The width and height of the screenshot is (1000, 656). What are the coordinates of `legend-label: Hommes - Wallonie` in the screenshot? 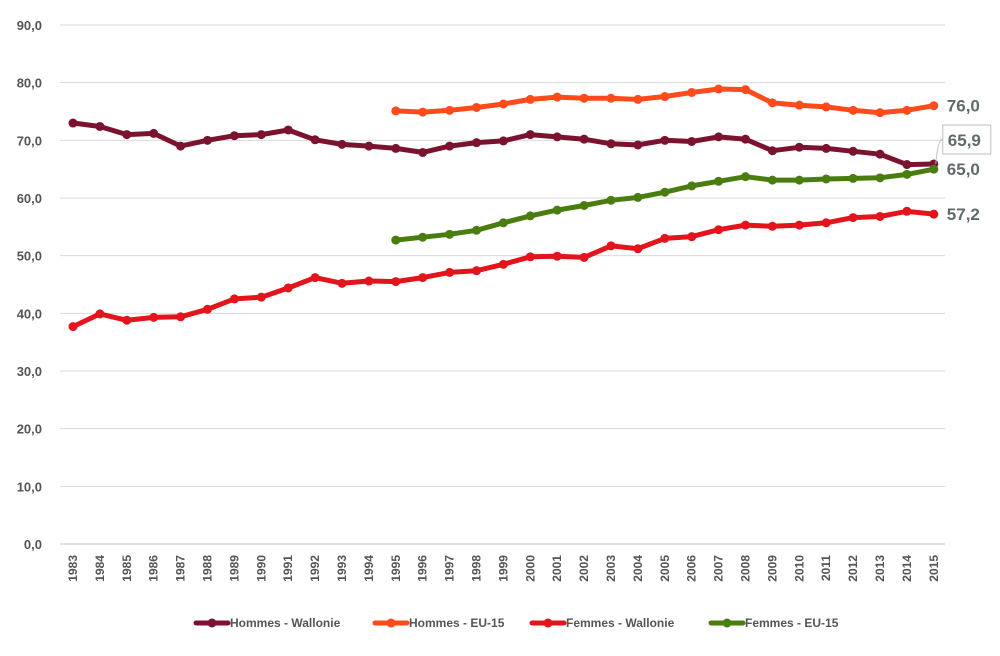 It's located at (285, 623).